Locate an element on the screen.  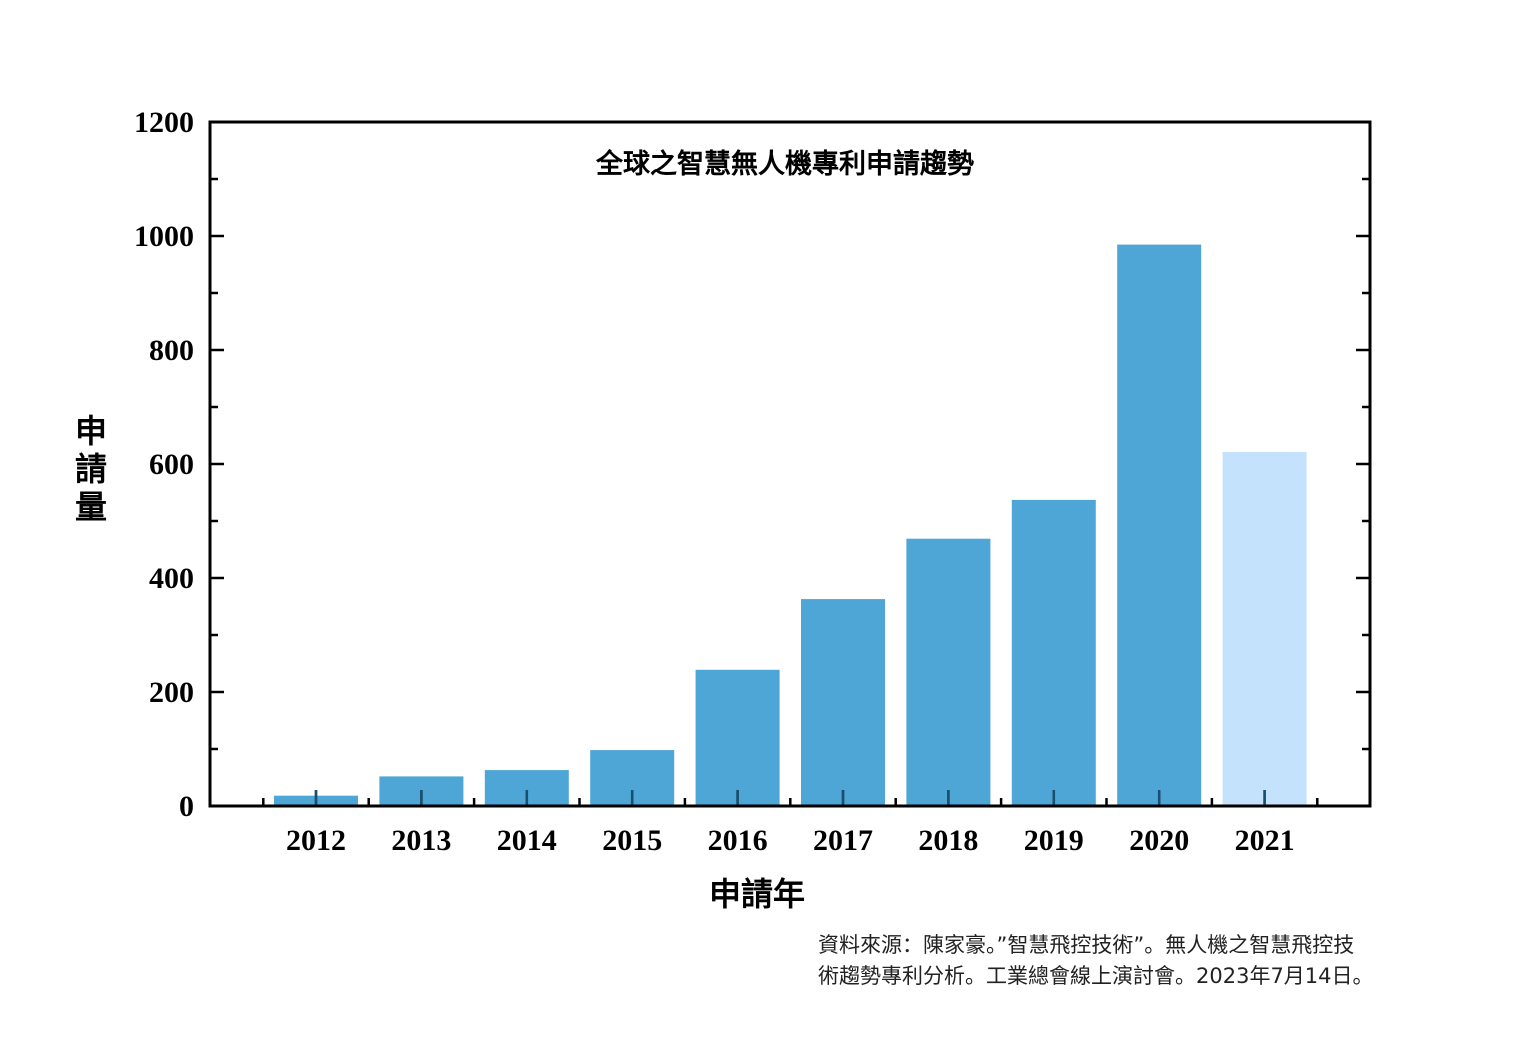
x-tick-label-2014: 2014 is located at coordinates (527, 840).